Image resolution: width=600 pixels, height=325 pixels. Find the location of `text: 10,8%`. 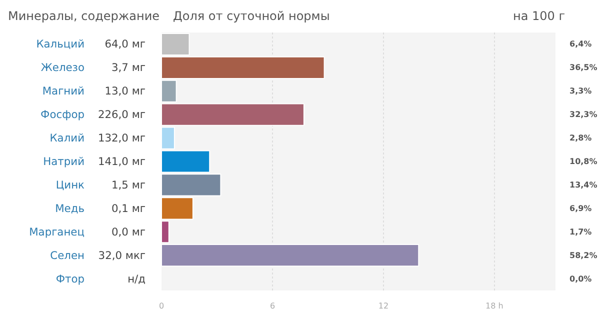

text: 10,8% is located at coordinates (584, 161).